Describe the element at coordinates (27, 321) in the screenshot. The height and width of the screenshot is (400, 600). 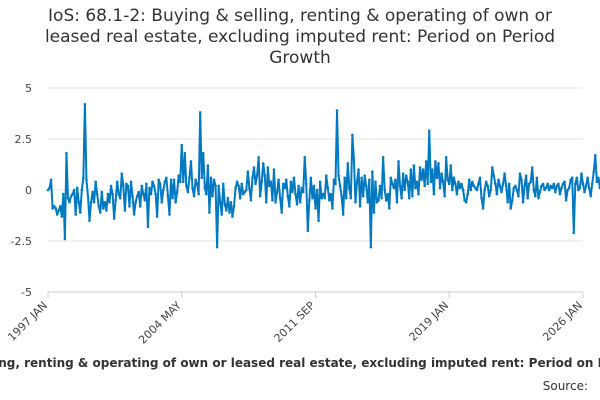
I see `x-tick-label: 1997 JAN` at that location.